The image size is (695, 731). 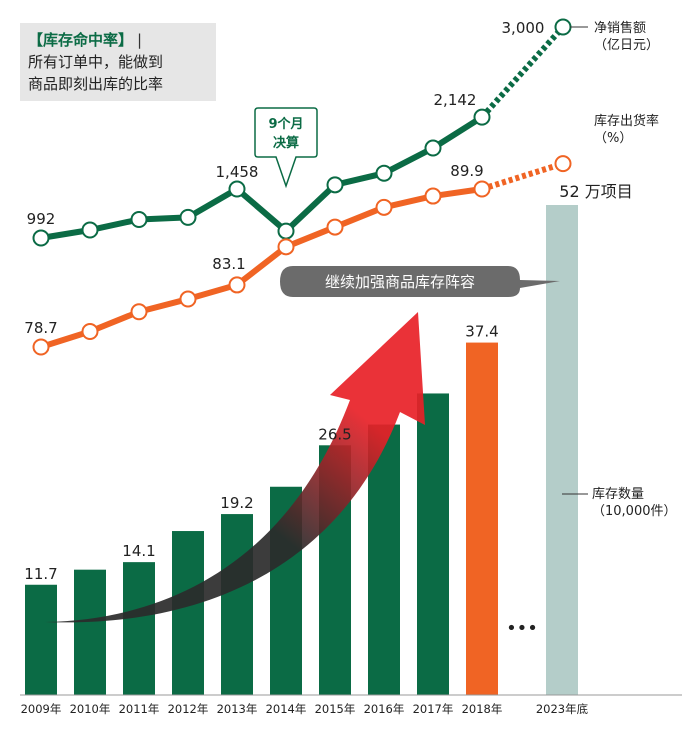 What do you see at coordinates (40, 574) in the screenshot?
I see `bar-value-label: 11.7` at bounding box center [40, 574].